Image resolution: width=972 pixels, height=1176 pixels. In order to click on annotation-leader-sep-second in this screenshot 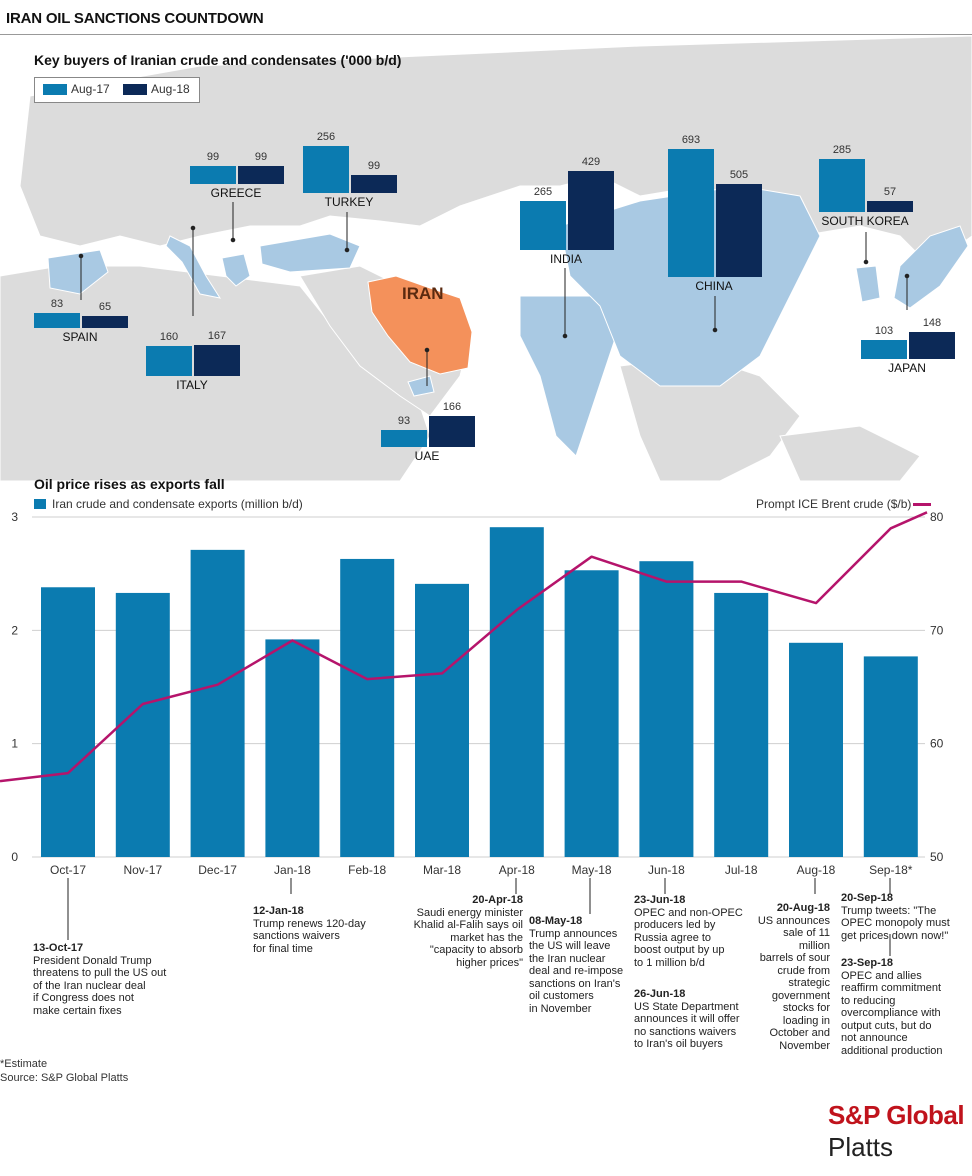, I will do `click(890, 945)`.